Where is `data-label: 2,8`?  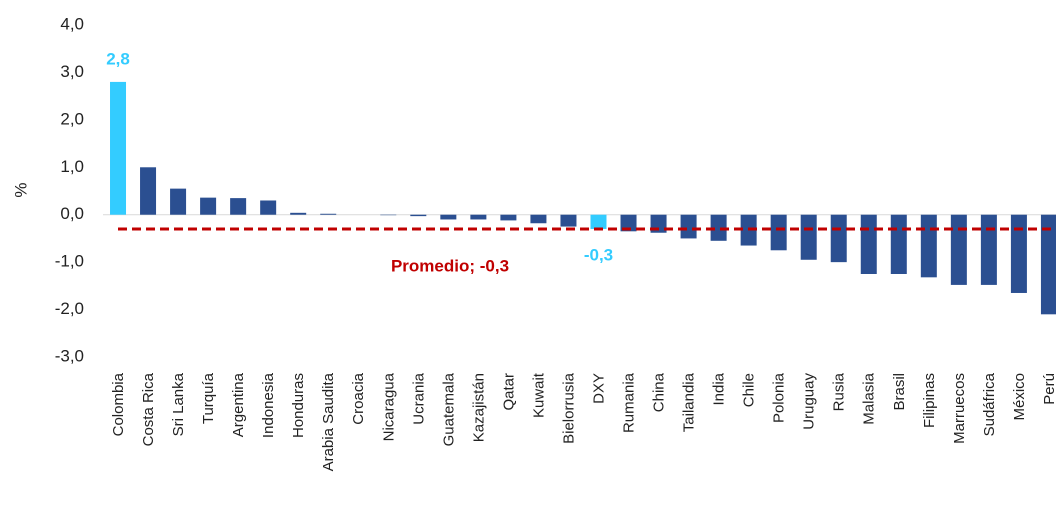 data-label: 2,8 is located at coordinates (118, 58).